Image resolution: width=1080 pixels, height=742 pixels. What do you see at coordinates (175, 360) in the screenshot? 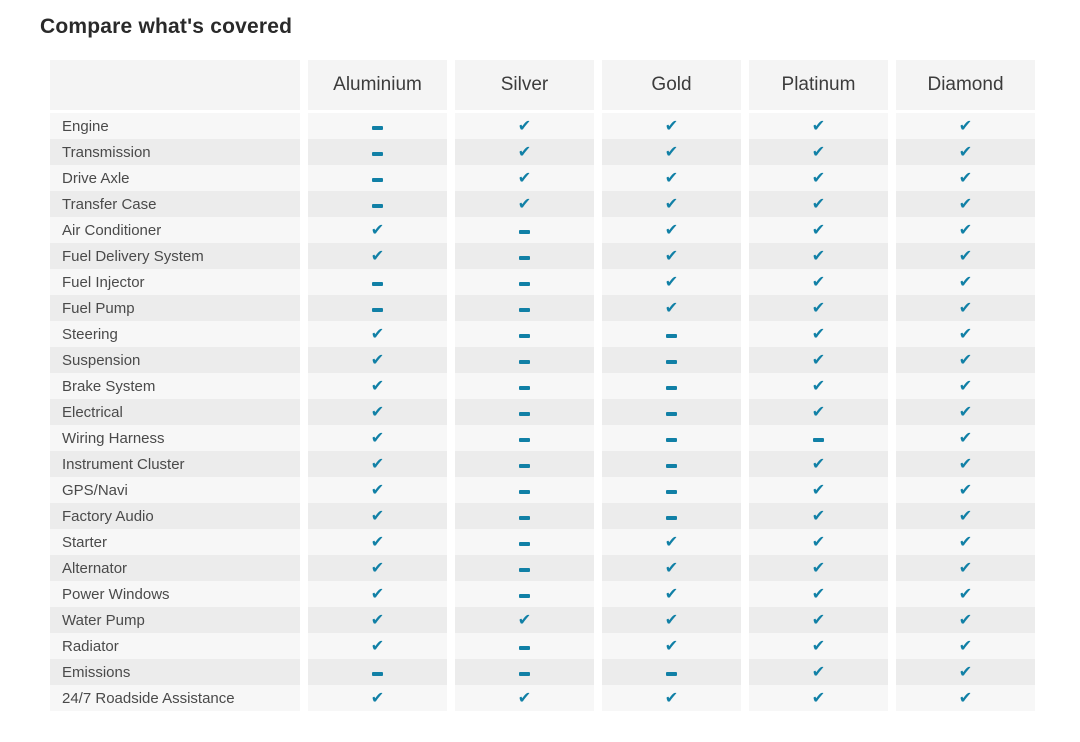
I see `row-label: Suspension` at bounding box center [175, 360].